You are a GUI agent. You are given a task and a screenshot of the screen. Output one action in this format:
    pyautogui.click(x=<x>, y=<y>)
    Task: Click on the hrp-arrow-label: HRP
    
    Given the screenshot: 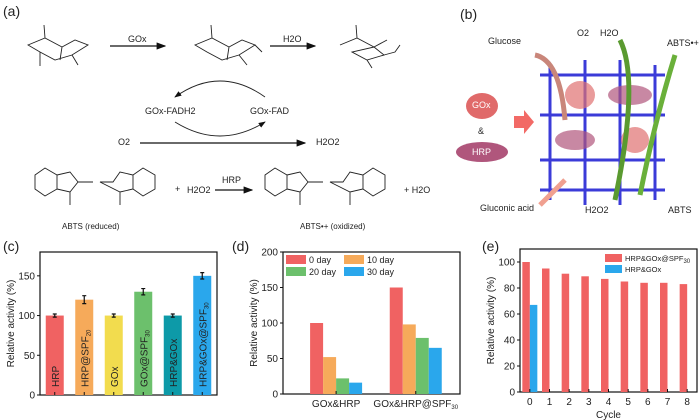 What is the action you would take?
    pyautogui.click(x=232, y=180)
    